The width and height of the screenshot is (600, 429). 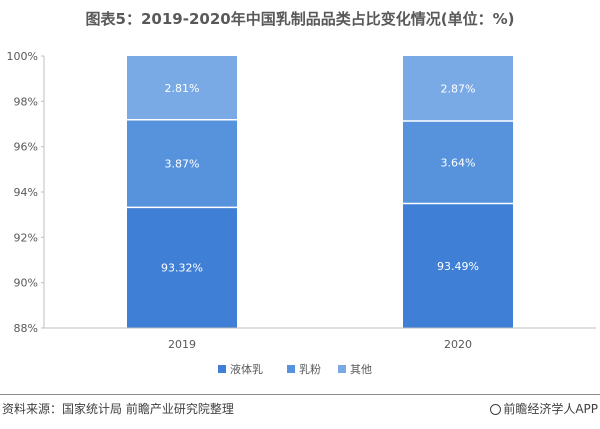 What do you see at coordinates (310, 369) in the screenshot?
I see `legend-label: 乳粉` at bounding box center [310, 369].